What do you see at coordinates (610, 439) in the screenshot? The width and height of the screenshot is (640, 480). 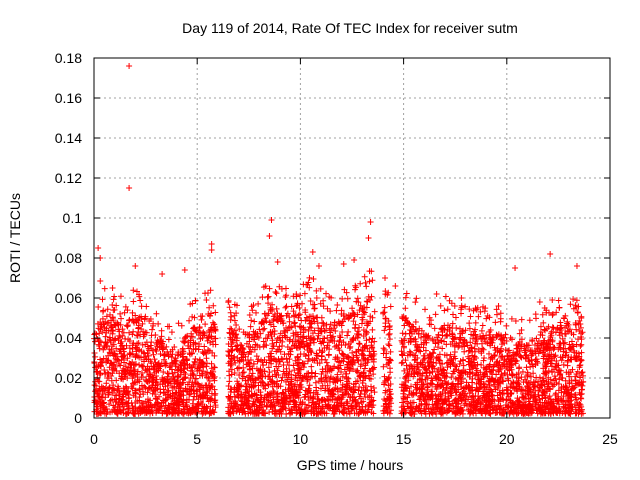 I see `x-tick-label: 25` at bounding box center [610, 439].